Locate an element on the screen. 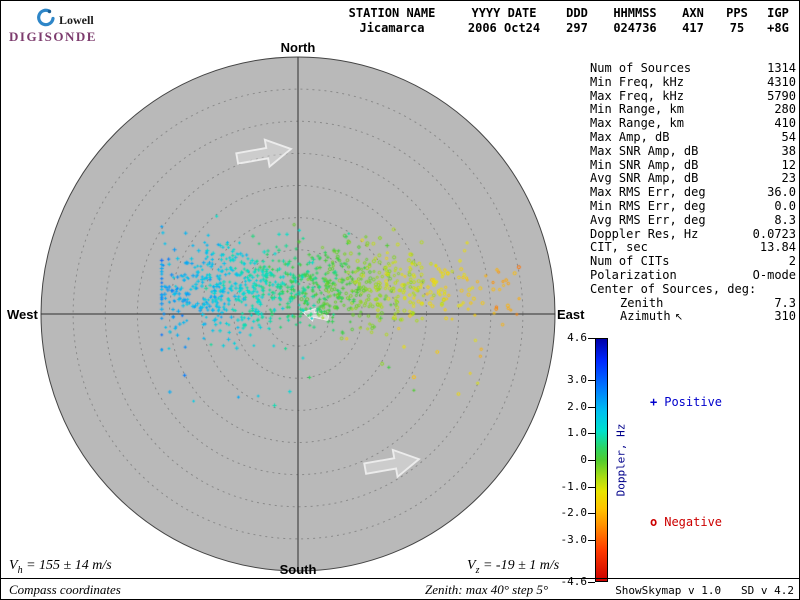  colorbar-tick-label: 0 is located at coordinates (583, 459).